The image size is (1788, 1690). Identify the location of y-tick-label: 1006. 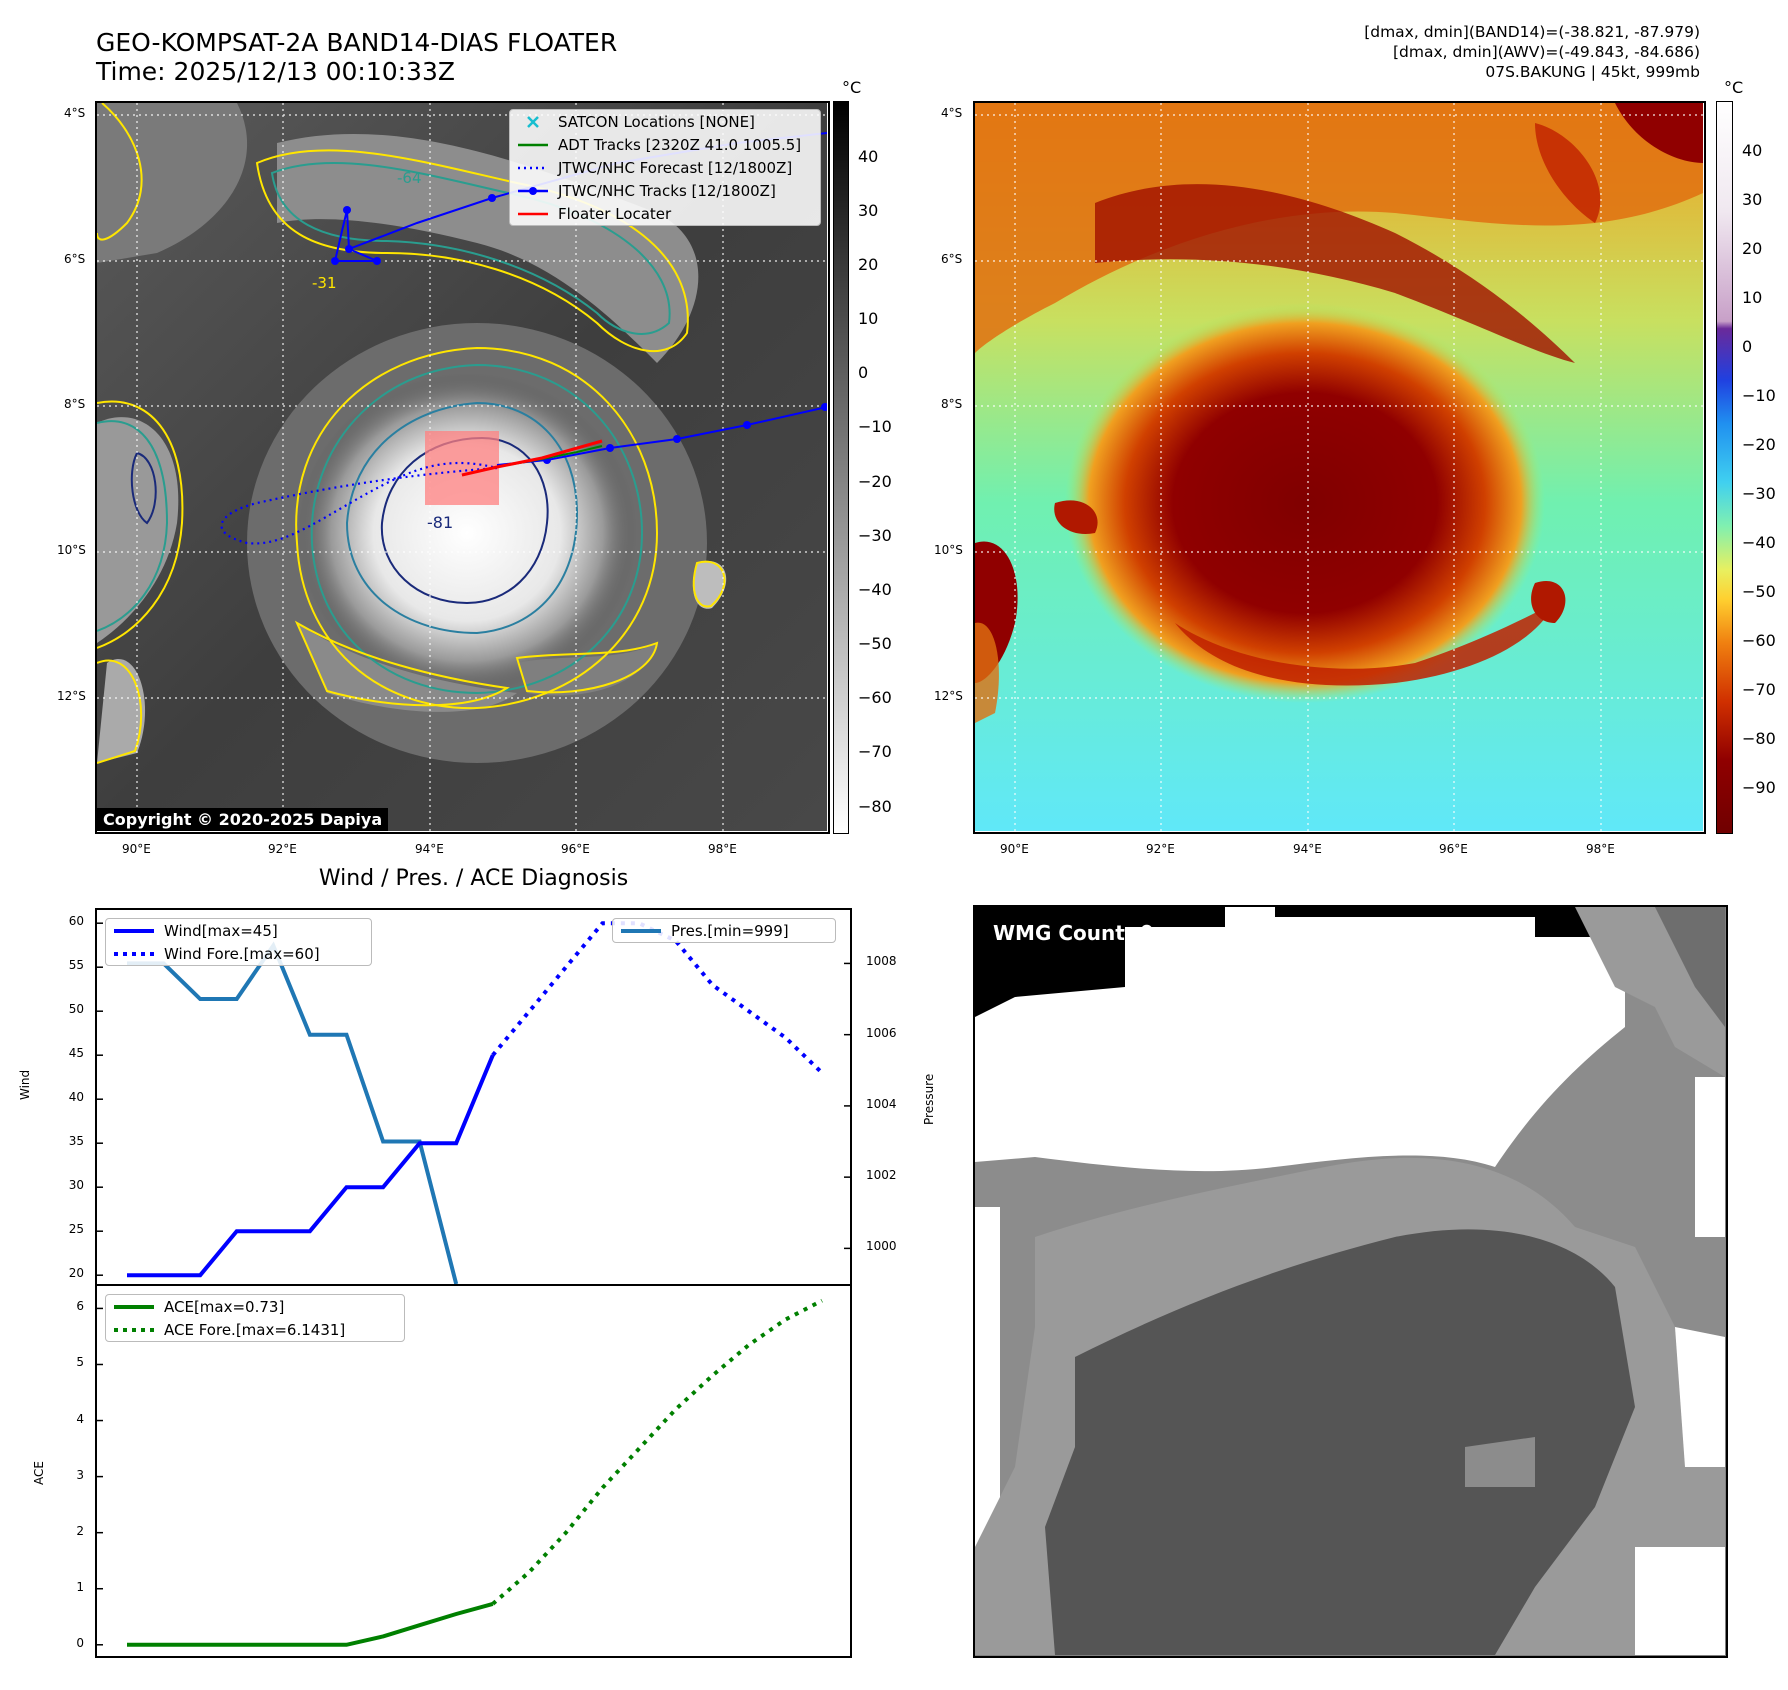
(881, 1032).